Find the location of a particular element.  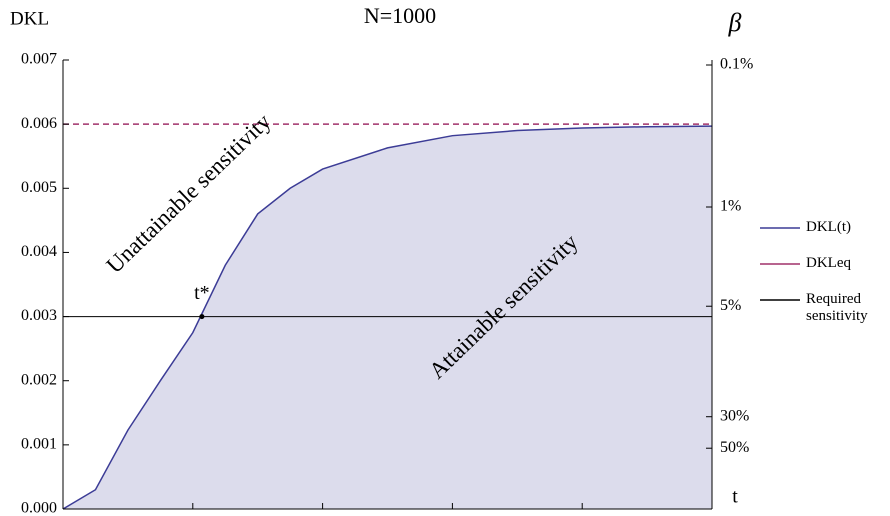

y2-tick-label: 50% is located at coordinates (734, 447).